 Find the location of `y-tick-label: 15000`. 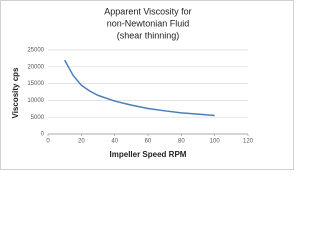

y-tick-label: 15000 is located at coordinates (35, 84).